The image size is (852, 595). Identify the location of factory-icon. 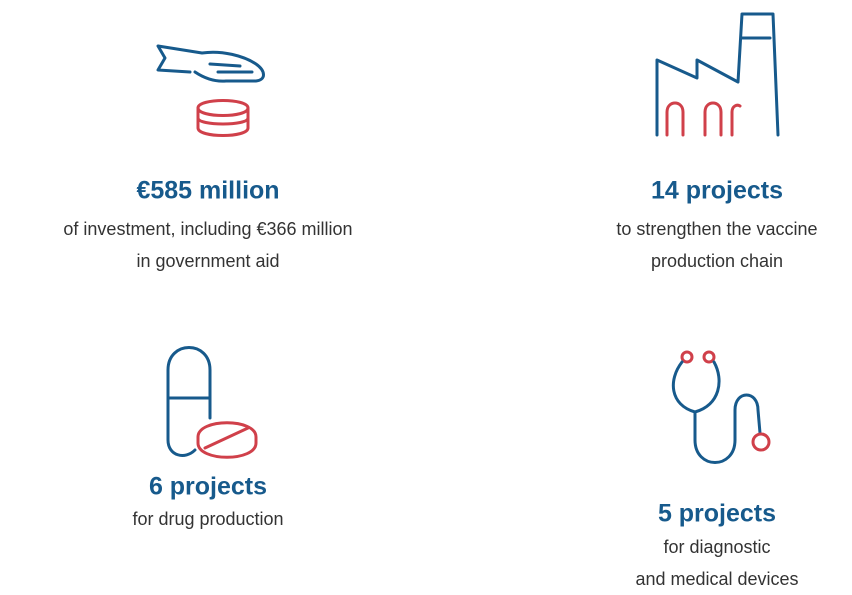
(717, 74).